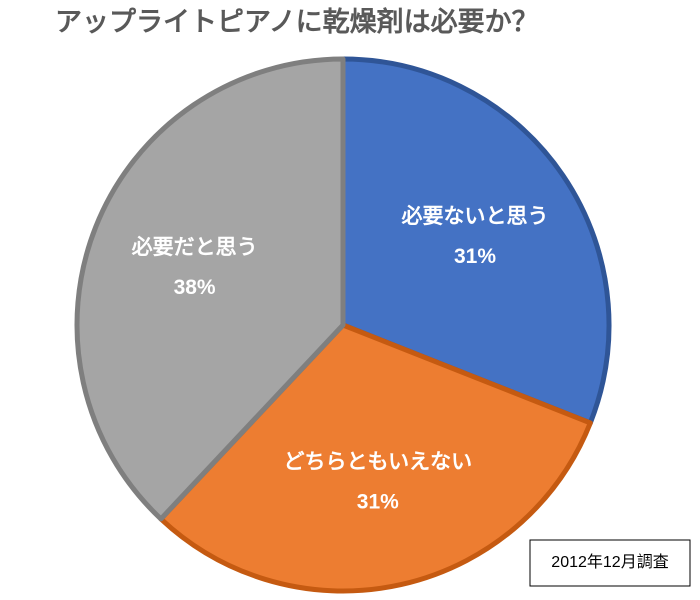 The image size is (700, 600). Describe the element at coordinates (195, 247) in the screenshot. I see `slice-label: 必要だと思う` at that location.